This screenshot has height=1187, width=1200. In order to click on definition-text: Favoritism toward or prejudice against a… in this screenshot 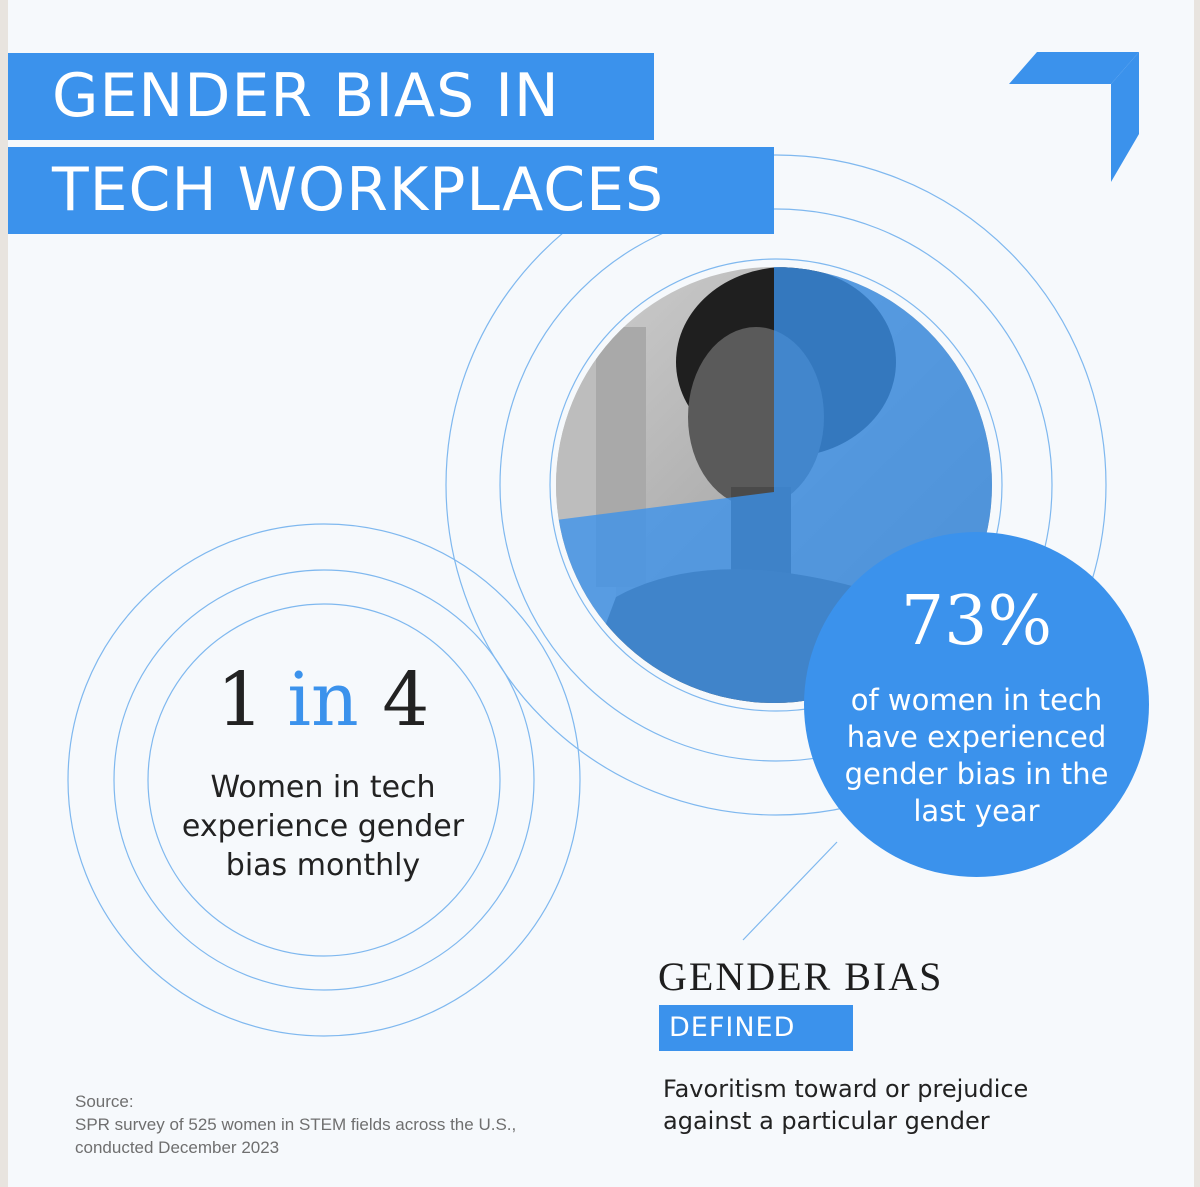, I will do `click(846, 1105)`.